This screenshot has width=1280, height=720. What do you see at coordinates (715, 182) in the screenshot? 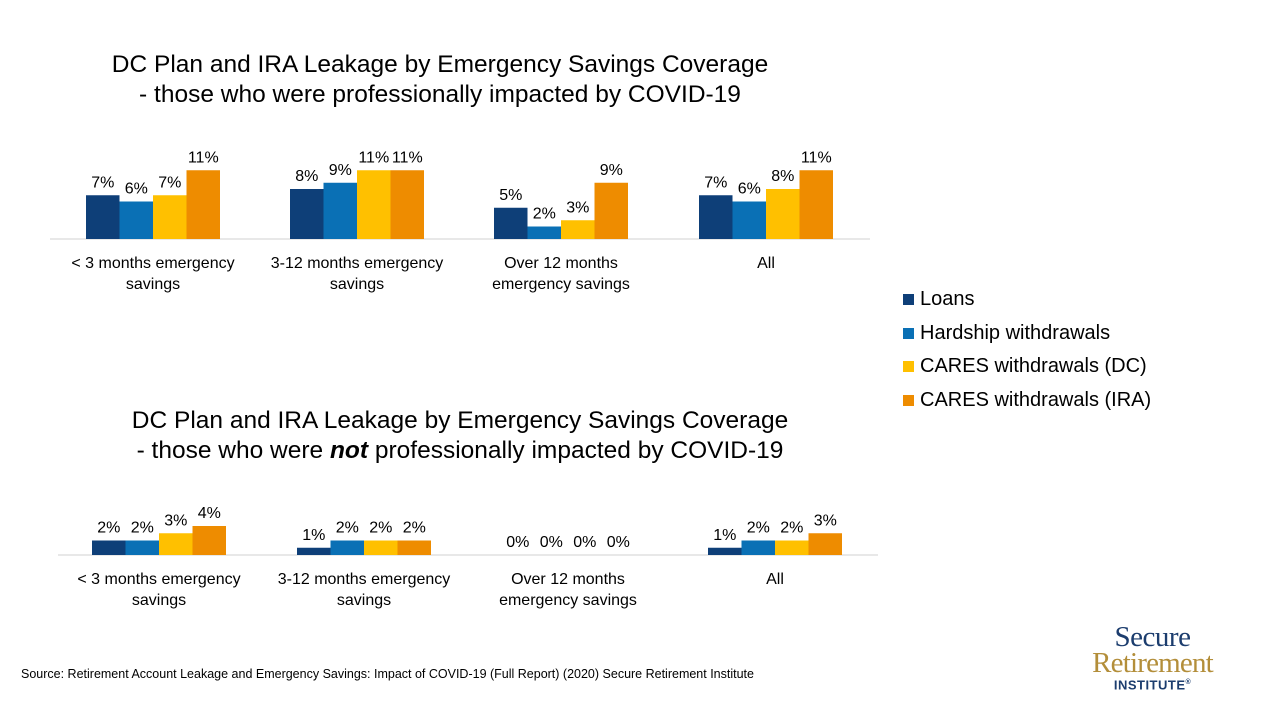
I see `top-data-label-loans-4: 7%` at bounding box center [715, 182].